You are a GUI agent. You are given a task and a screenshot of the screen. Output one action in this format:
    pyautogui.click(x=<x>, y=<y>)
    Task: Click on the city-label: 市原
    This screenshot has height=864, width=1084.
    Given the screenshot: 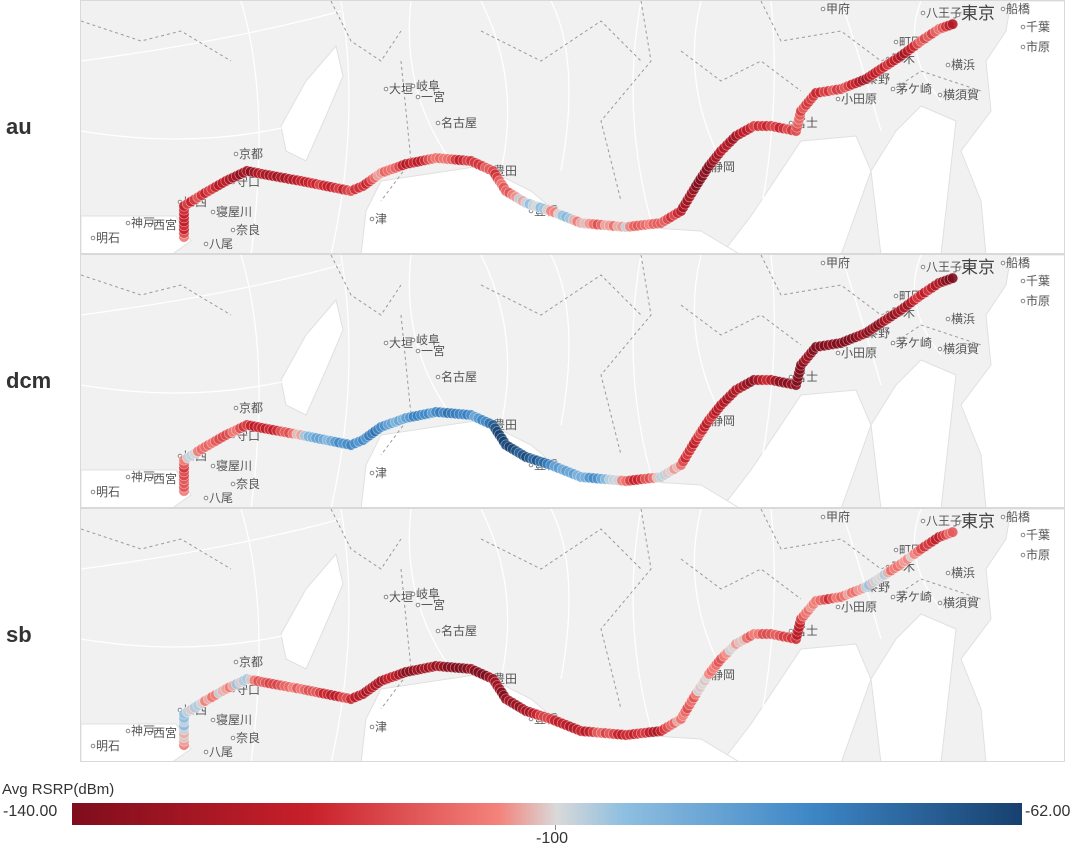 What is the action you would take?
    pyautogui.click(x=1038, y=554)
    